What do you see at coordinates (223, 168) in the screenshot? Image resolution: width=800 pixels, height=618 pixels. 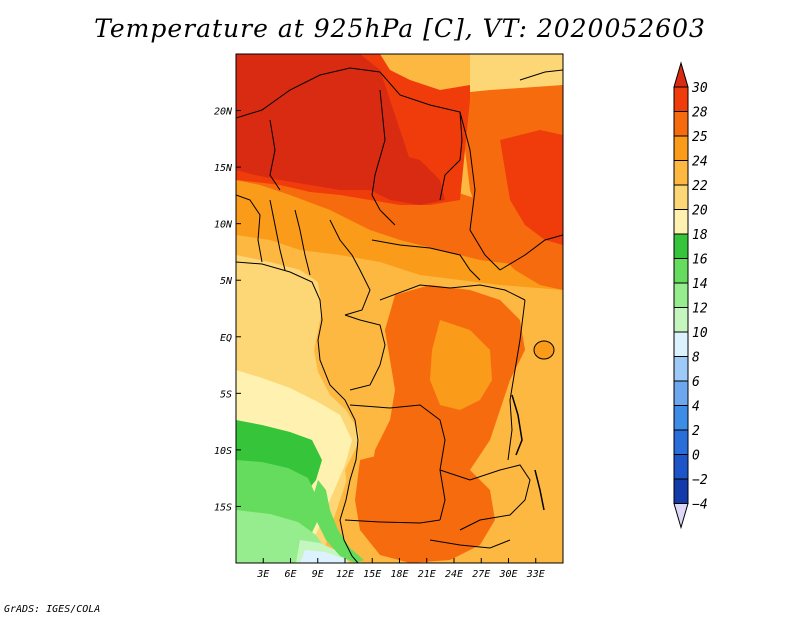 I see `y-tick-label: 15N` at bounding box center [223, 168].